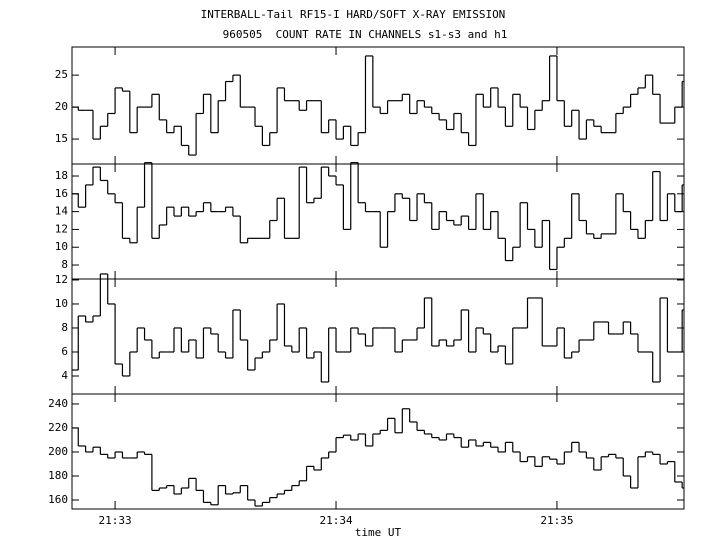 The width and height of the screenshot is (720, 550). I want to click on y-tick-label: 16, so click(61, 193).